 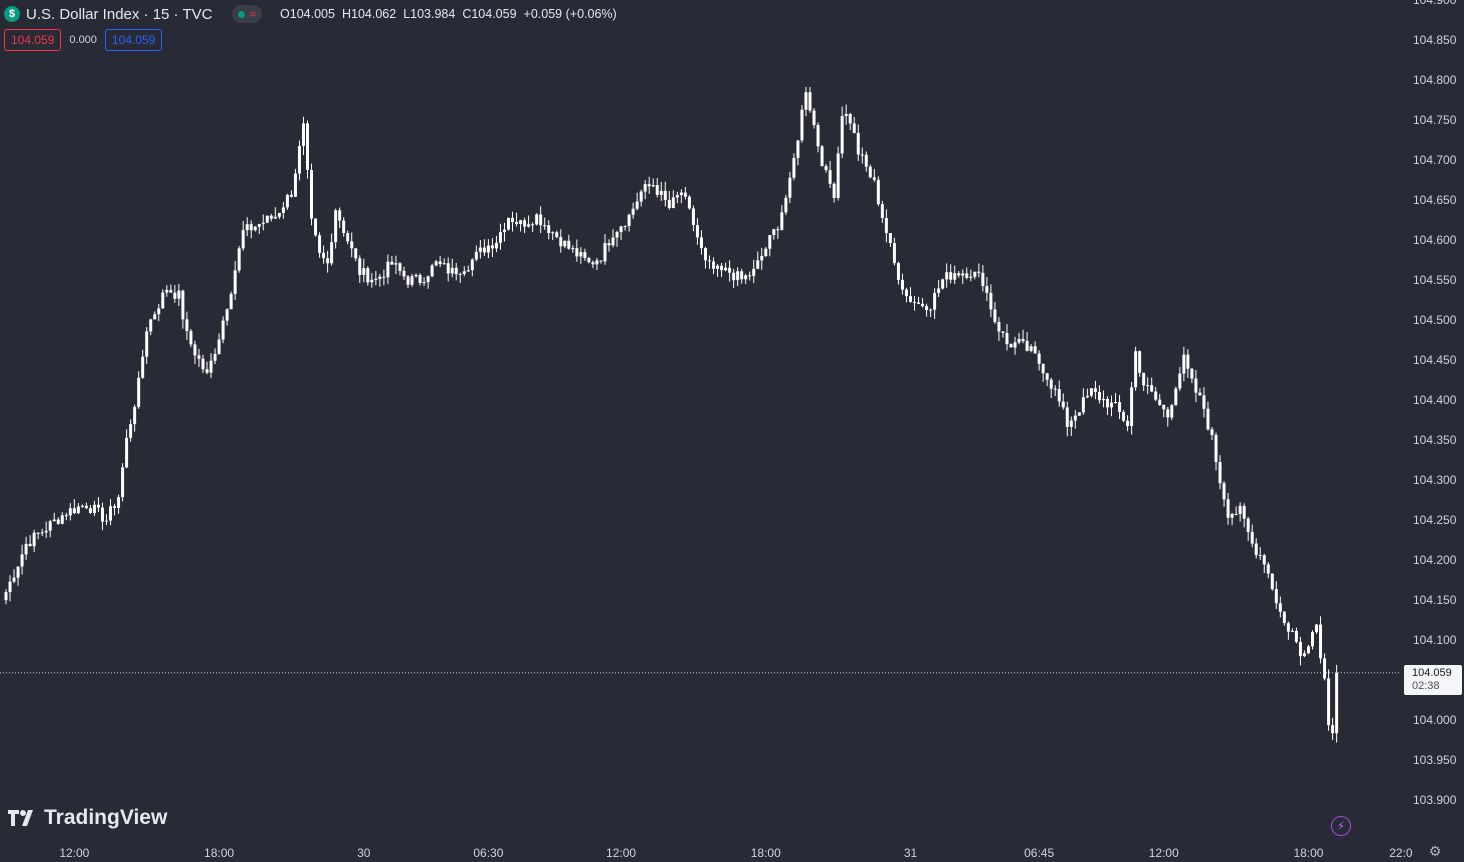 What do you see at coordinates (87, 818) in the screenshot?
I see `tradingview-logo: TradingView` at bounding box center [87, 818].